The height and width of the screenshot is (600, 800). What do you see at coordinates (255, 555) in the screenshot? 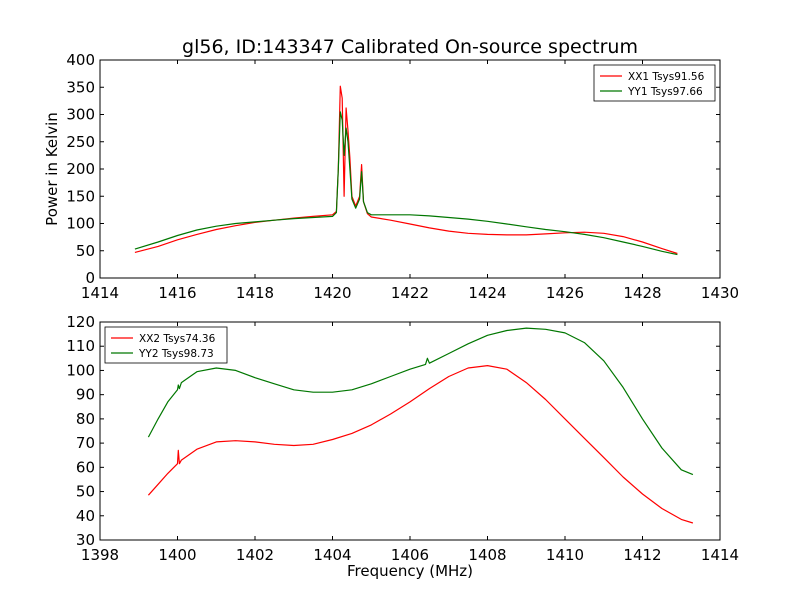
I see `x-tick-label: 1402` at bounding box center [255, 555].